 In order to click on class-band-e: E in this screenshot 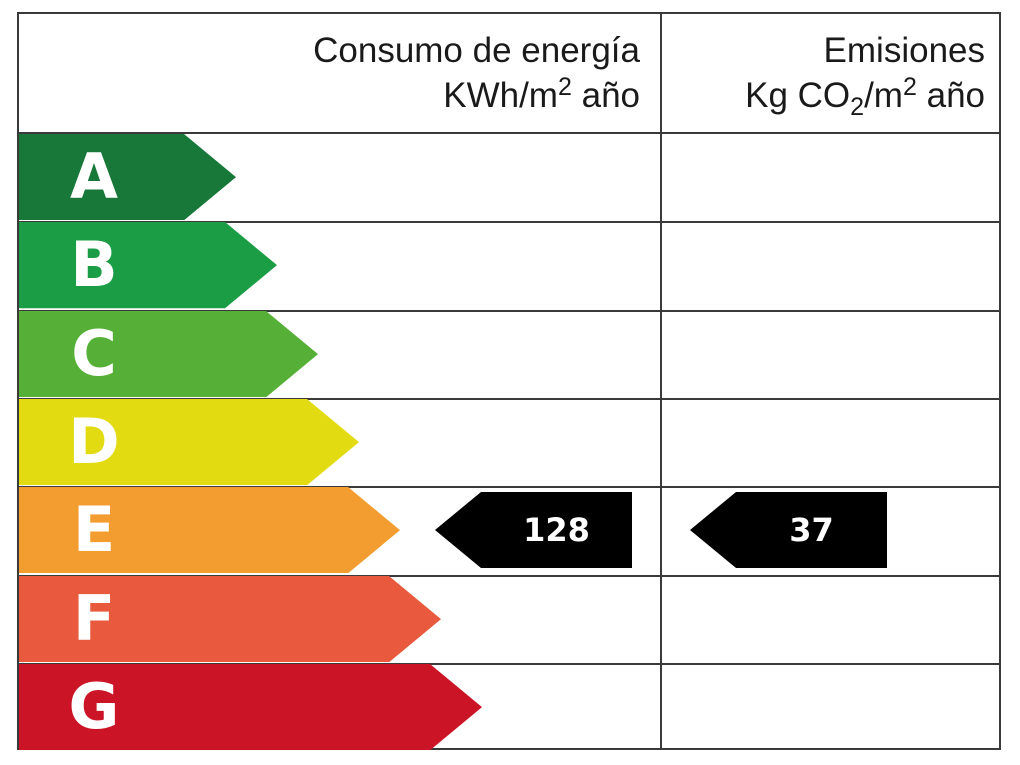, I will do `click(209, 530)`.